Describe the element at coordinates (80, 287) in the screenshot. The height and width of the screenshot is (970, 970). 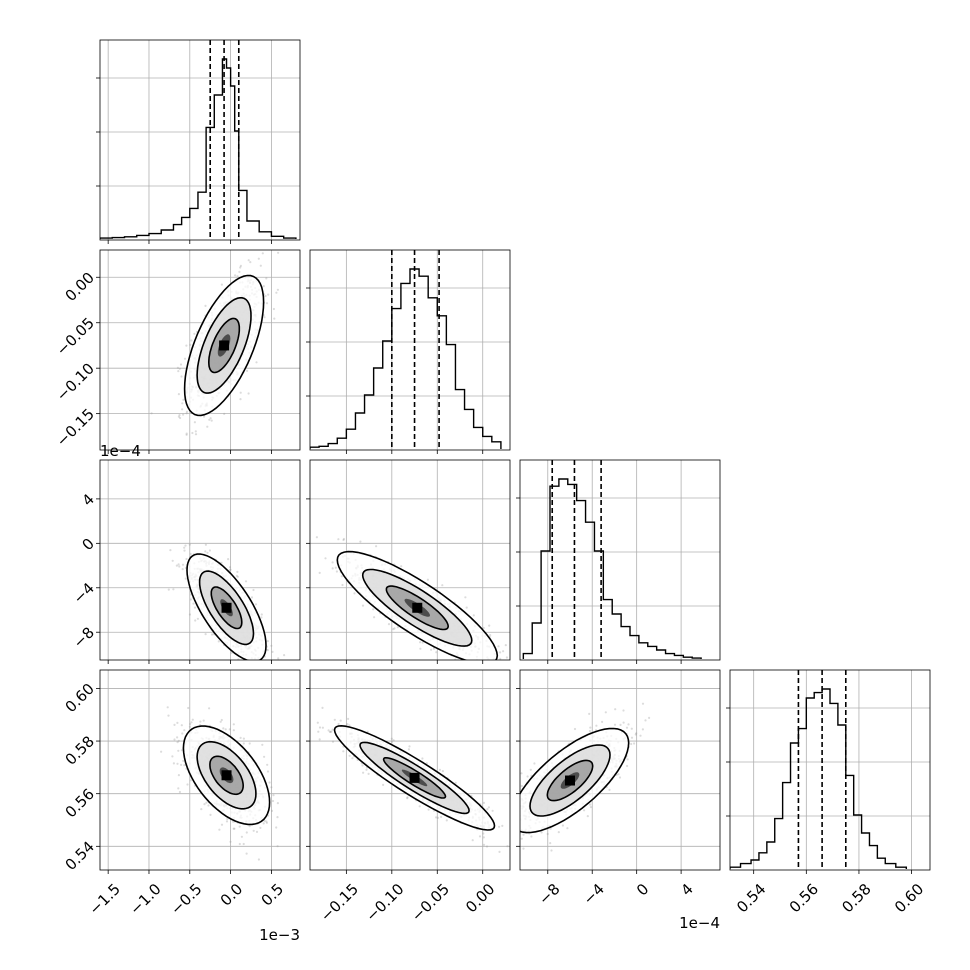
I see `y-tick-label: 0.00` at that location.